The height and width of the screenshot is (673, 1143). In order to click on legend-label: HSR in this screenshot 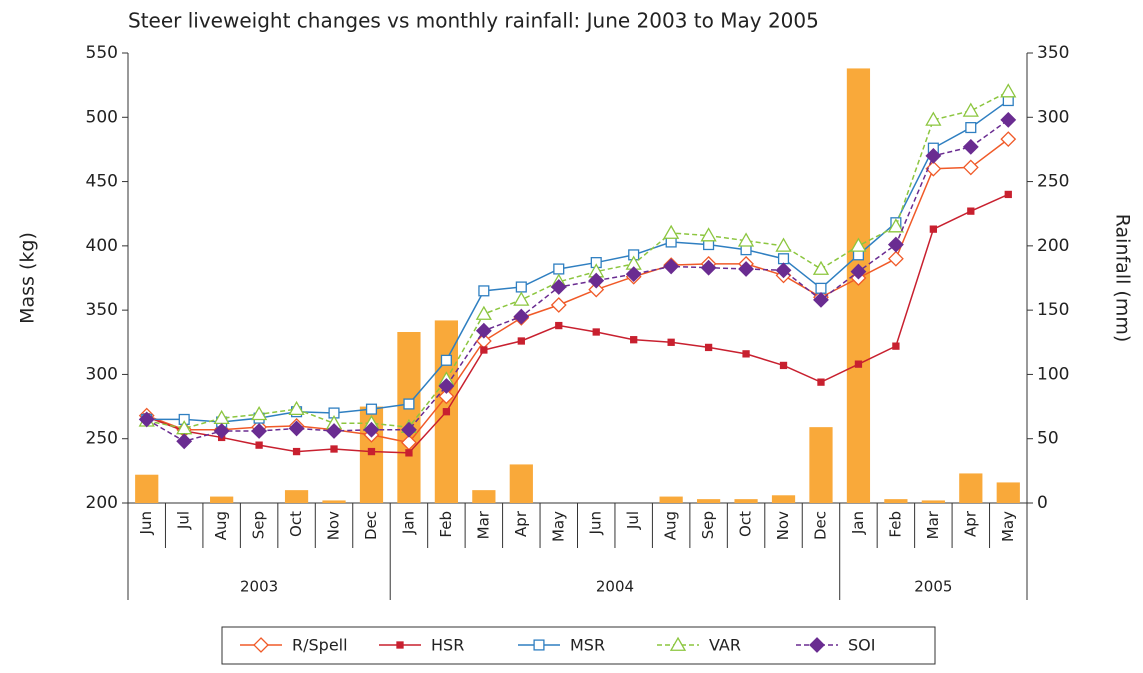, I will do `click(447, 645)`.